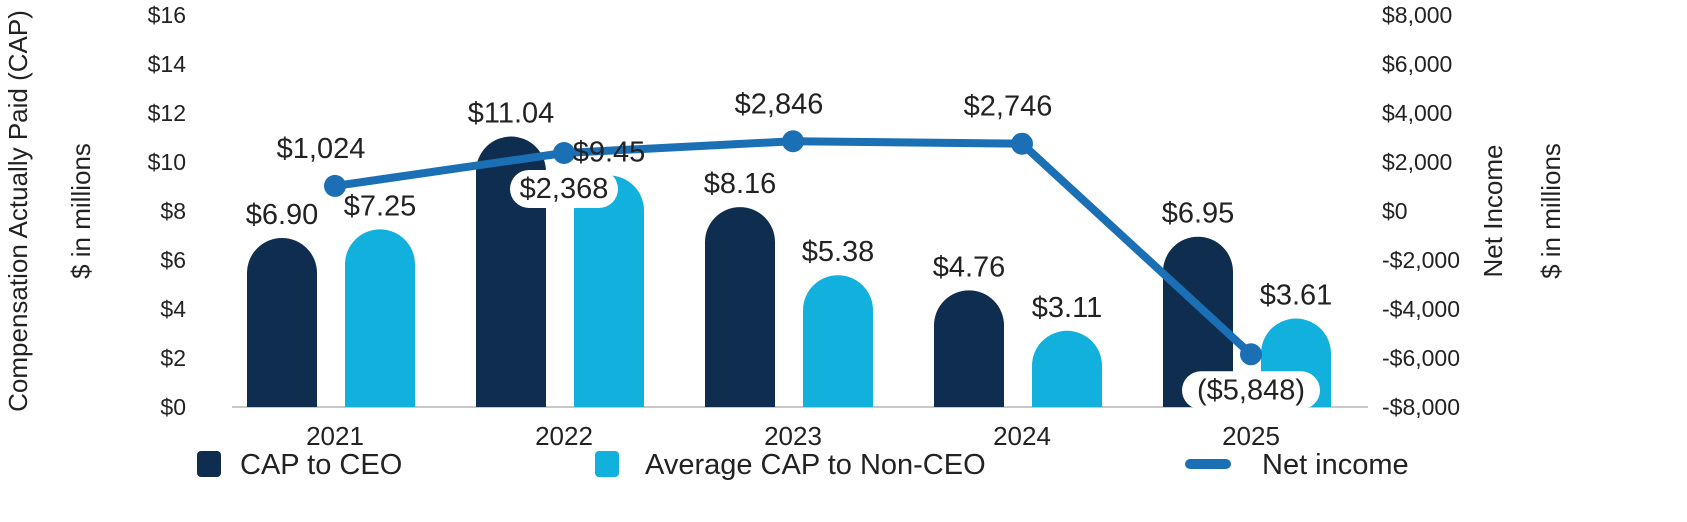 This screenshot has height=522, width=1687. I want to click on bar-average-cap-to-non-ceo-2022, so click(609, 291).